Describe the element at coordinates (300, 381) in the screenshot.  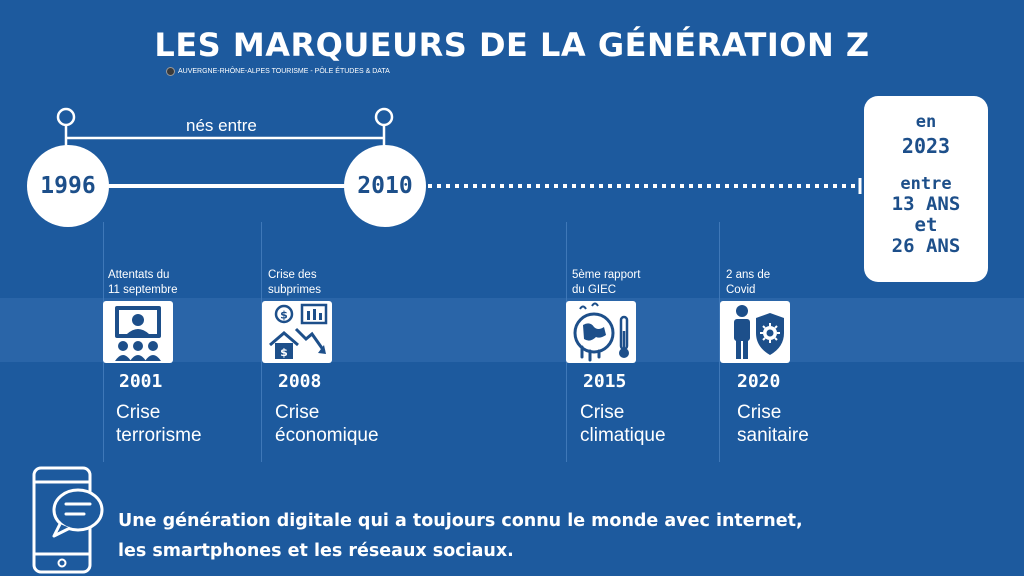
I see `event-year: 2008` at that location.